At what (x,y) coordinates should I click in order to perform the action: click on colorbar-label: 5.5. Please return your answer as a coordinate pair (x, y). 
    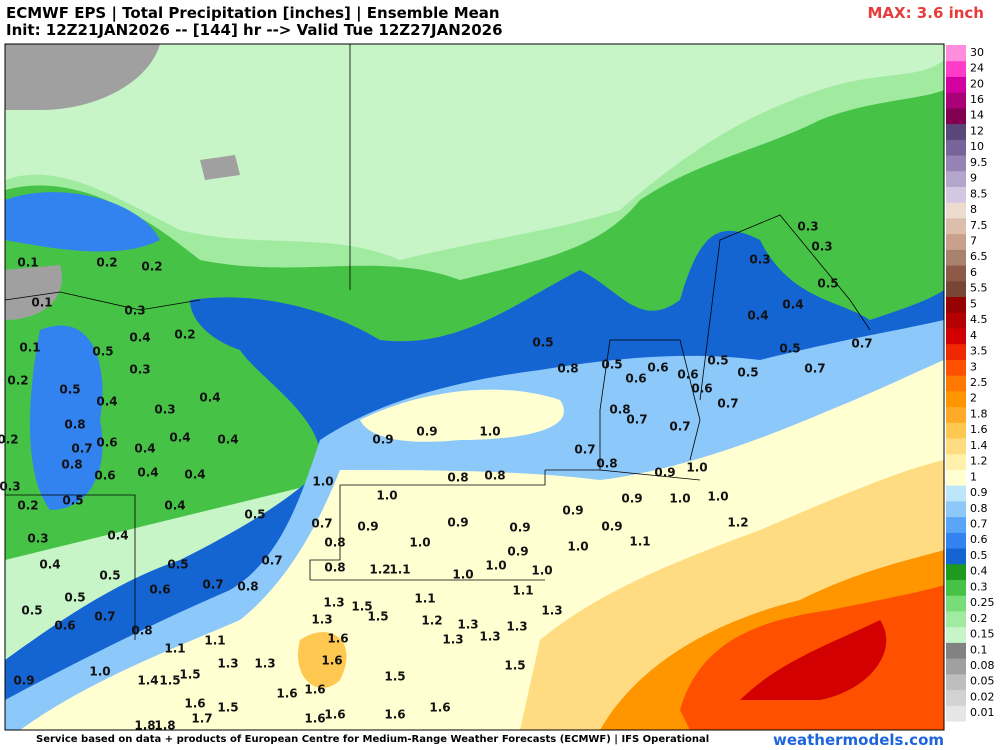
    Looking at the image, I should click on (979, 288).